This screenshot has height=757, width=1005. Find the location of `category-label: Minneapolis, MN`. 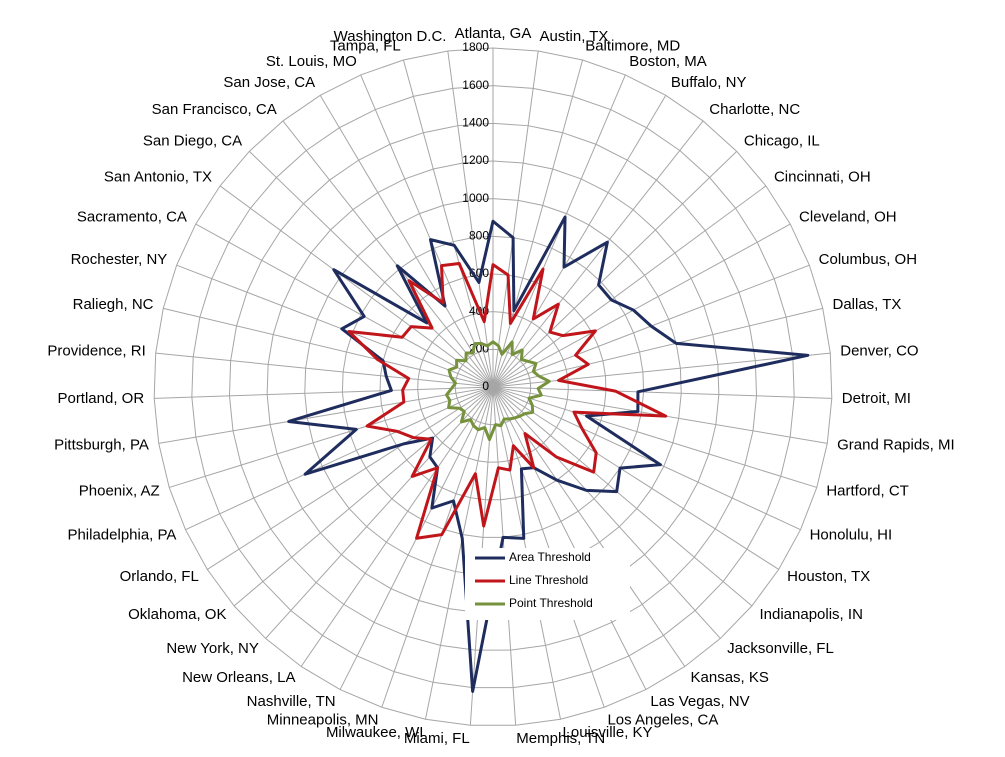

category-label: Minneapolis, MN is located at coordinates (323, 719).